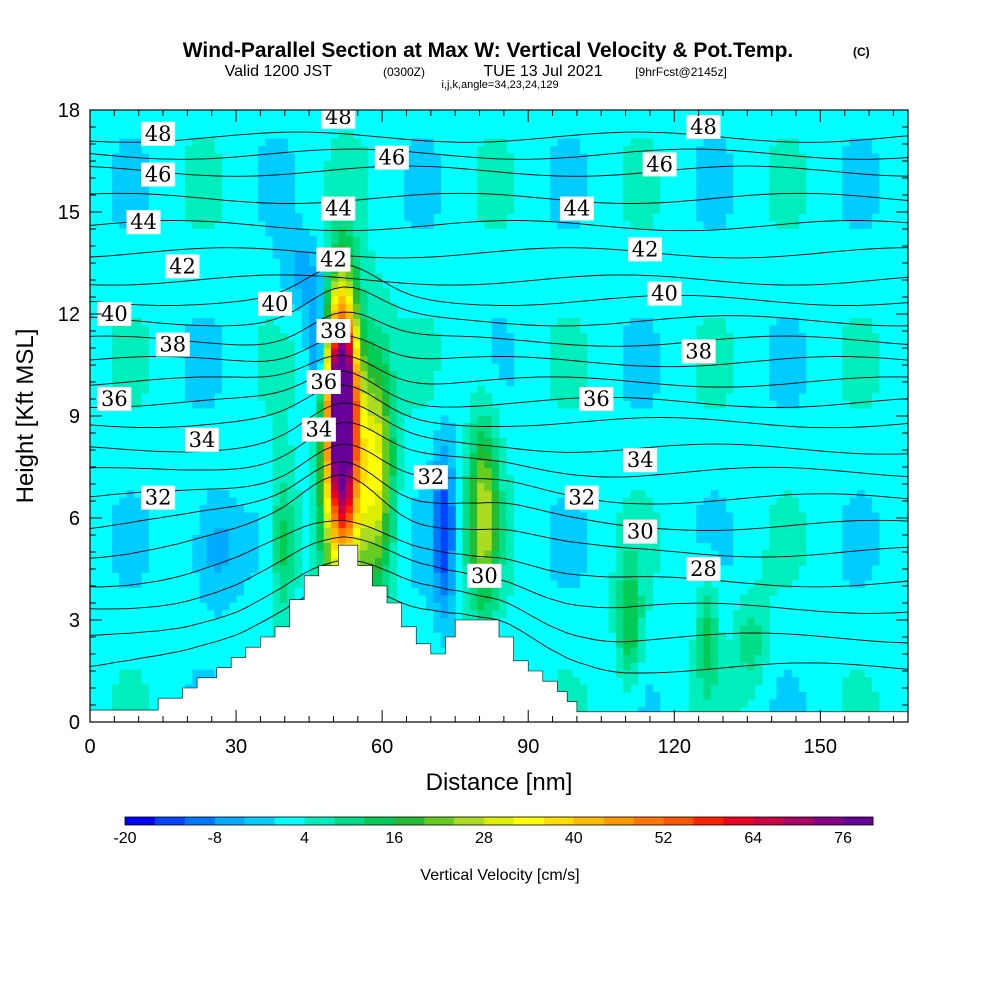  I want to click on contour-label-box, so click(333, 259).